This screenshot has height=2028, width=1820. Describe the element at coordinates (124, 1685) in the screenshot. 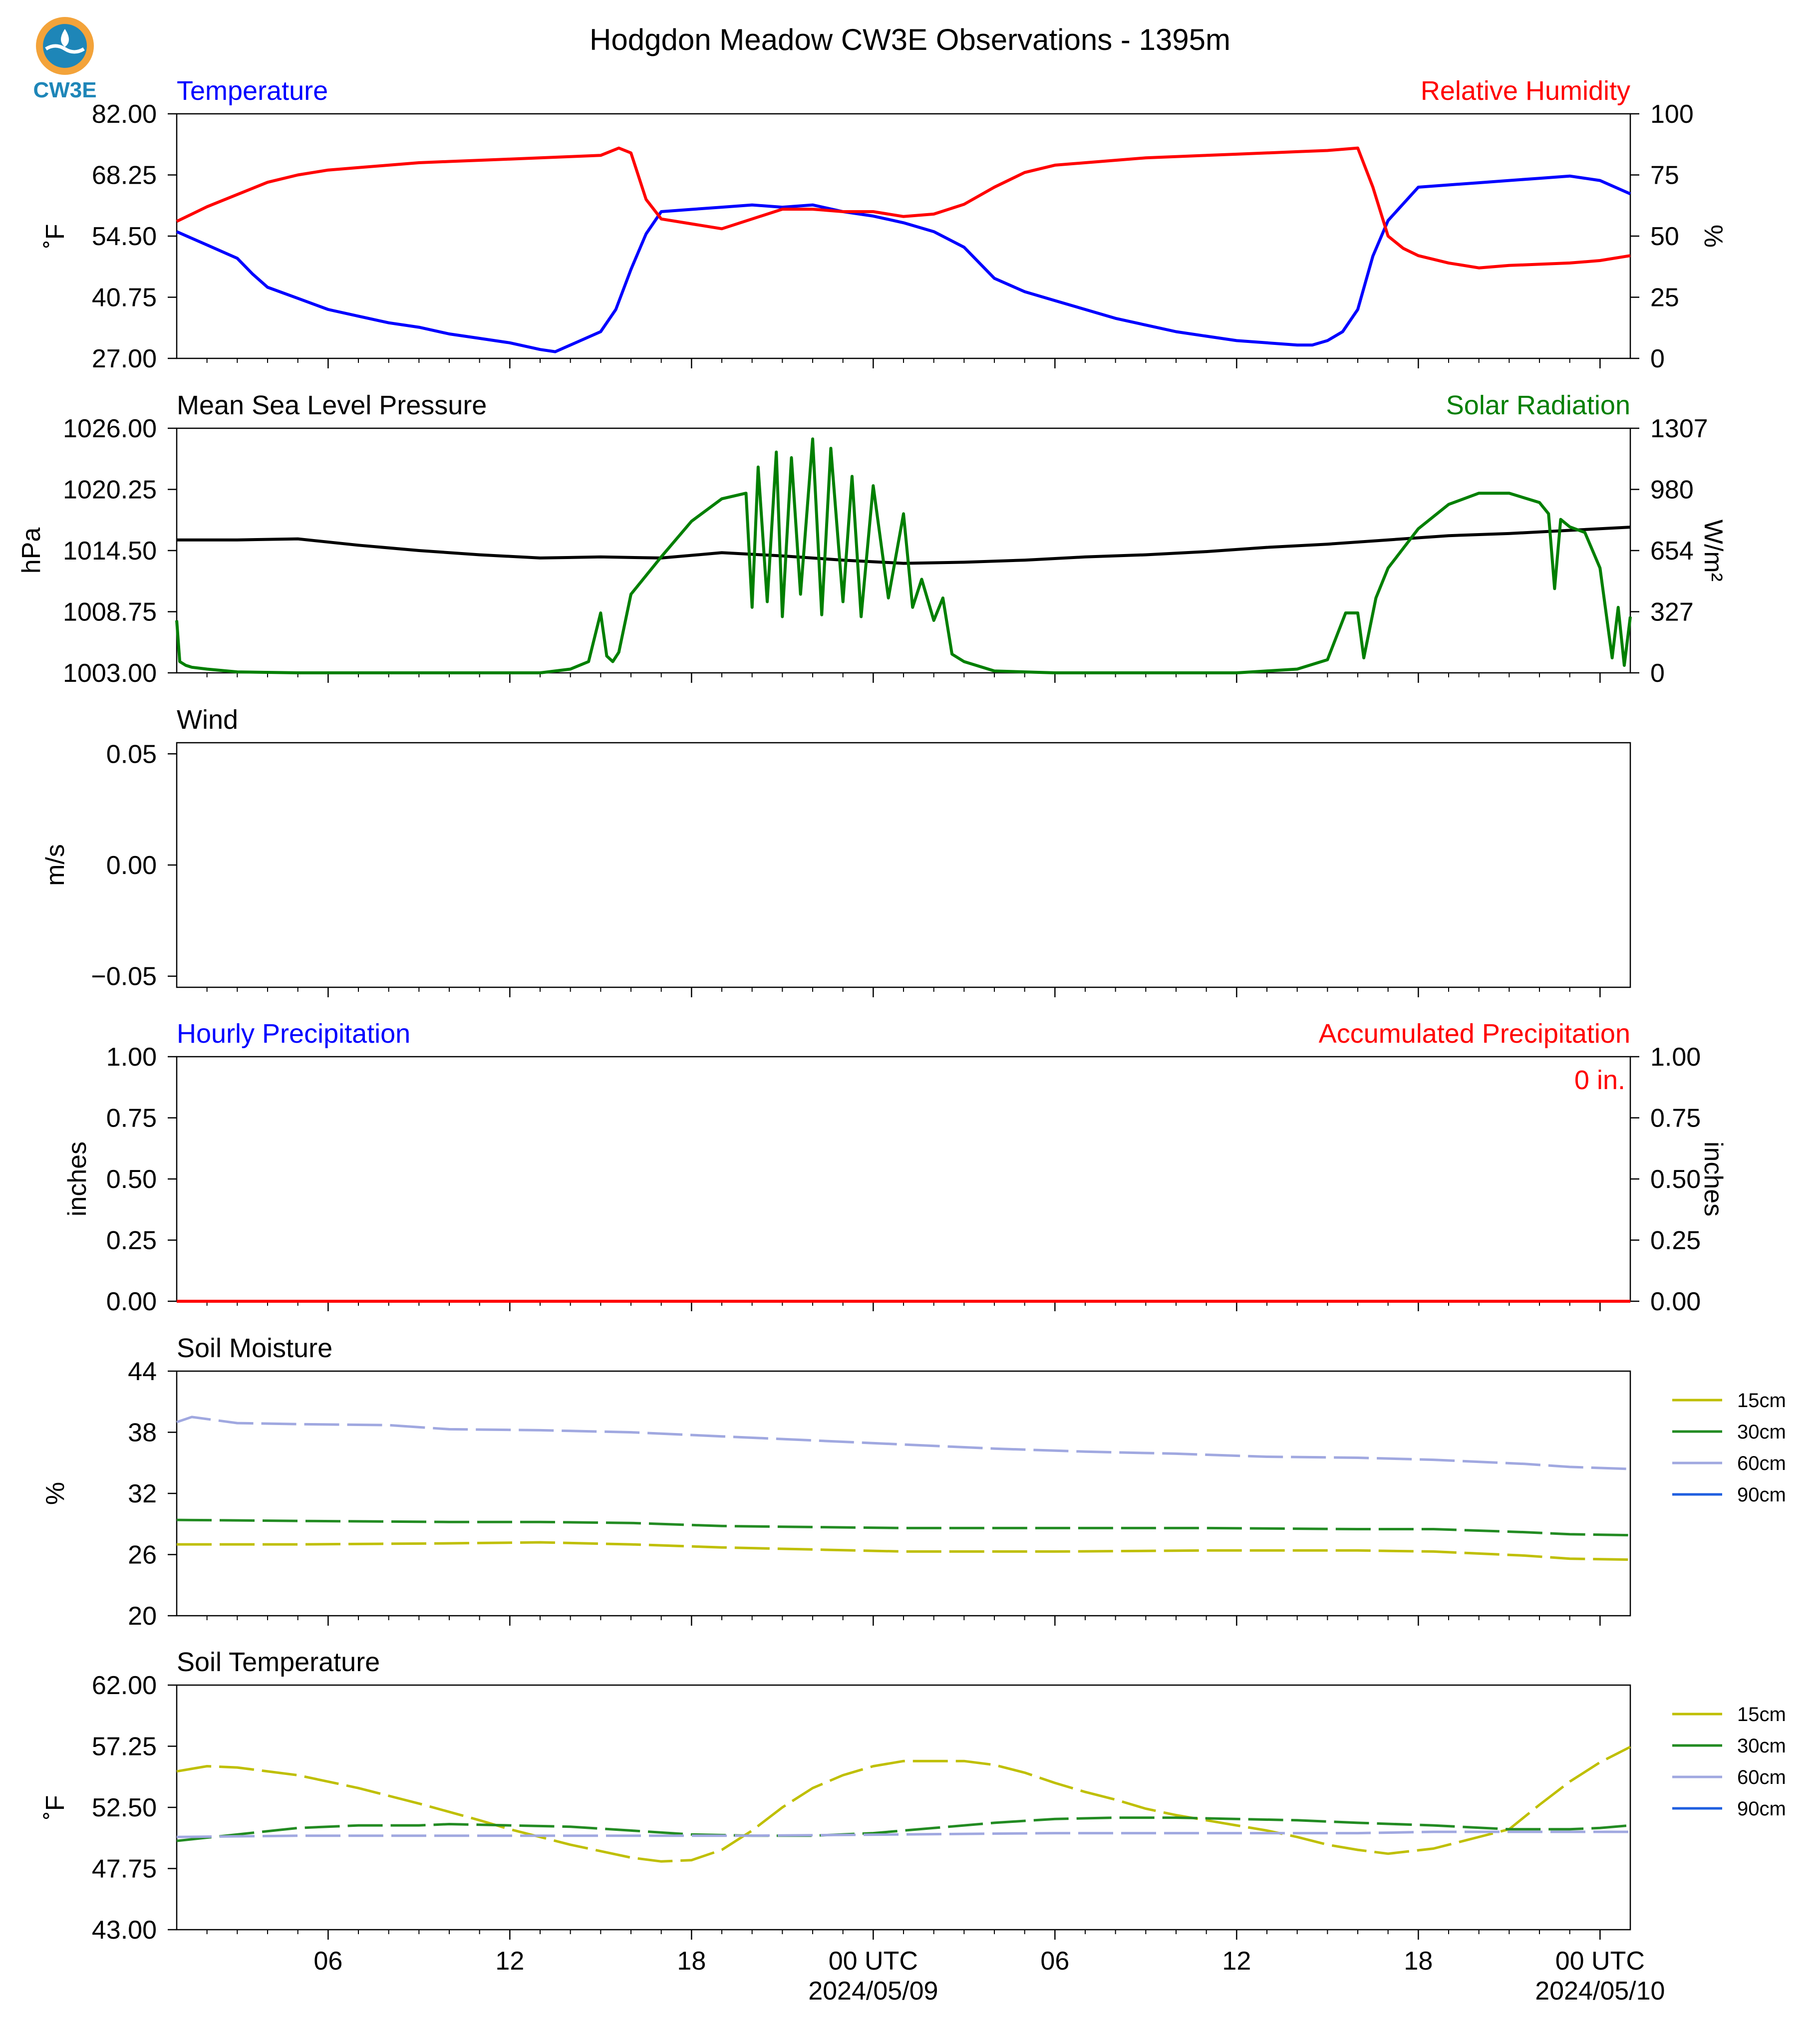

I see `y-left-tick-label: 62.00` at that location.